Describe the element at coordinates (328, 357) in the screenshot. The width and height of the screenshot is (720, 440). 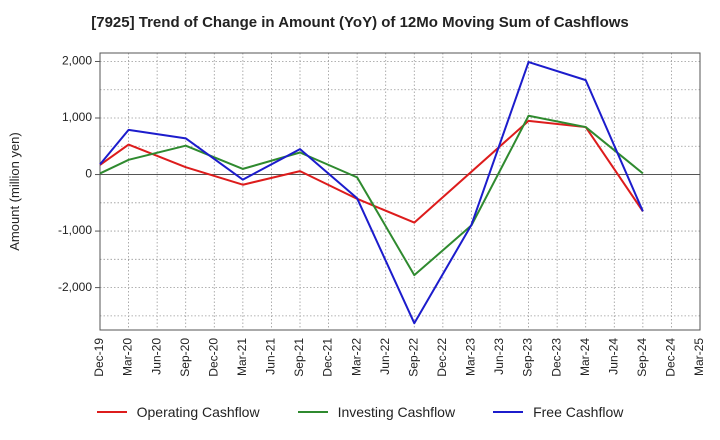
I see `x-tick-label: Dec-21` at that location.